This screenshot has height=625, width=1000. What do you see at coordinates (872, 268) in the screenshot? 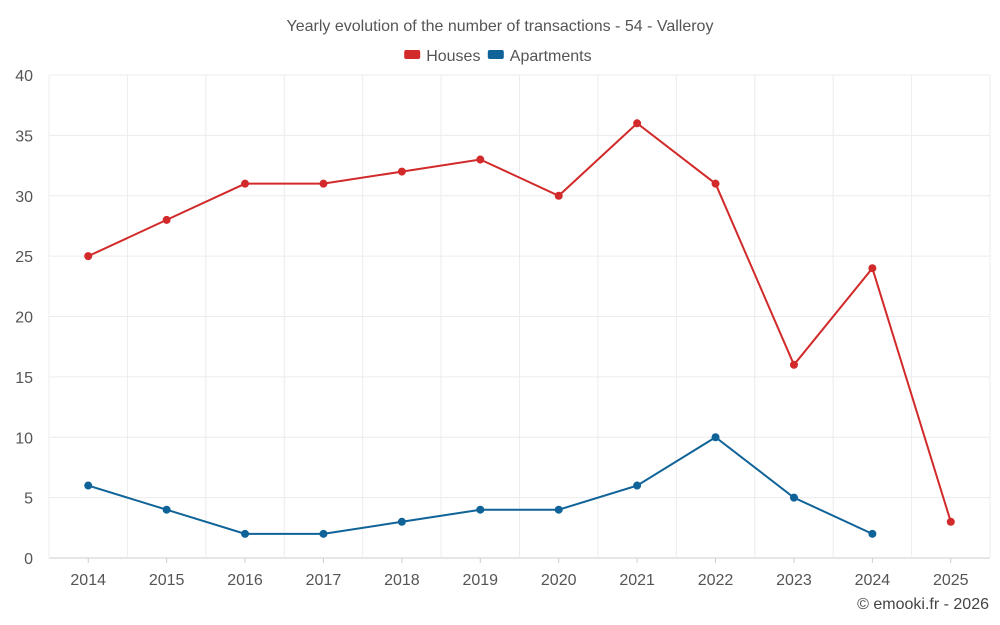
I see `houses-point-2024` at bounding box center [872, 268].